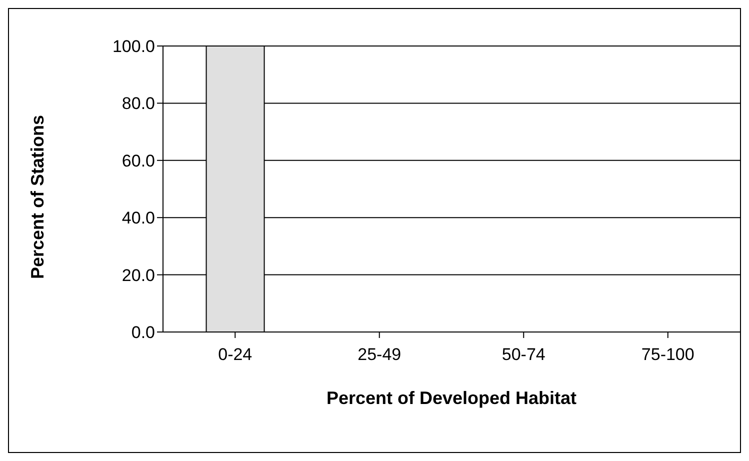 Image resolution: width=749 pixels, height=461 pixels. What do you see at coordinates (143, 332) in the screenshot?
I see `y-tick-label: 0.0` at bounding box center [143, 332].